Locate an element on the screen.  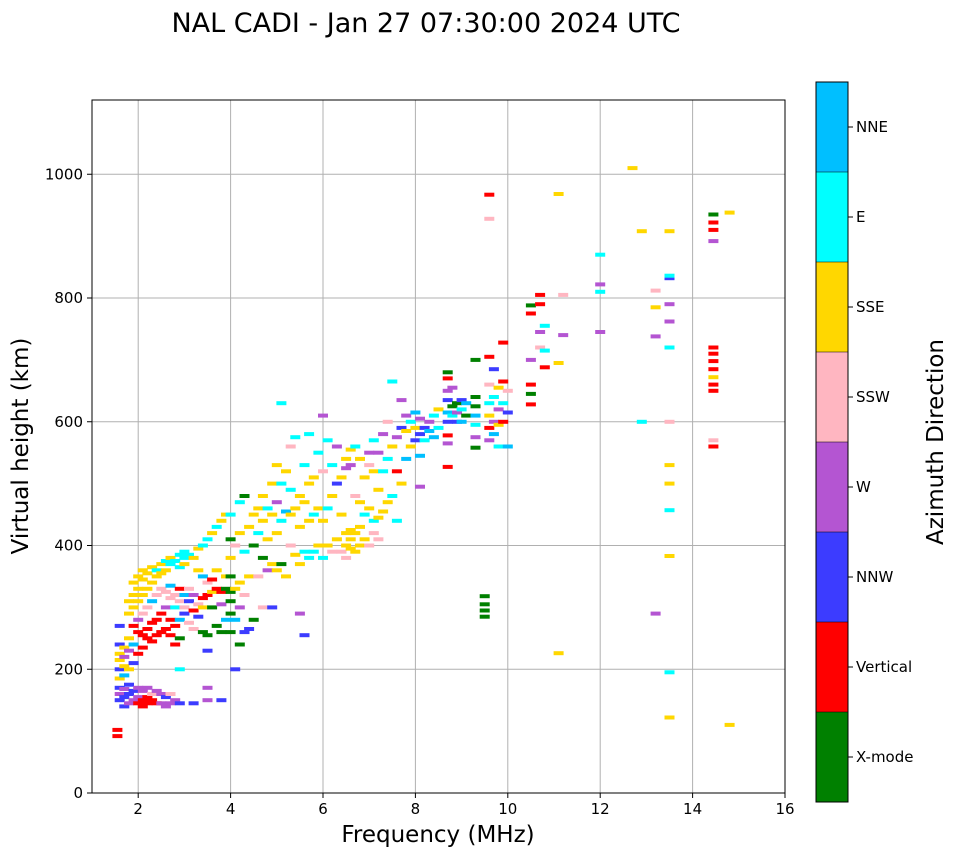
x-tick-label: 6 is located at coordinates (323, 809).